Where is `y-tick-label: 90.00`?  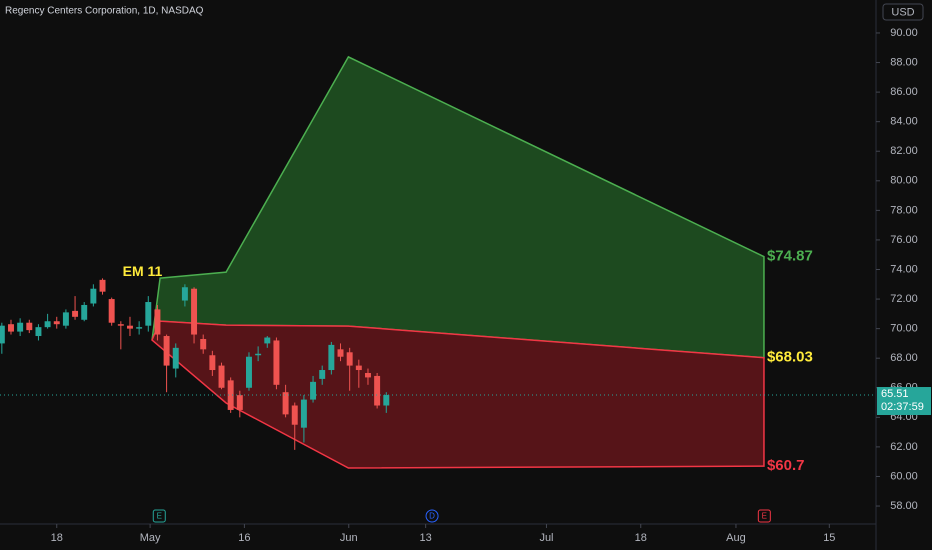 y-tick-label: 90.00 is located at coordinates (904, 33).